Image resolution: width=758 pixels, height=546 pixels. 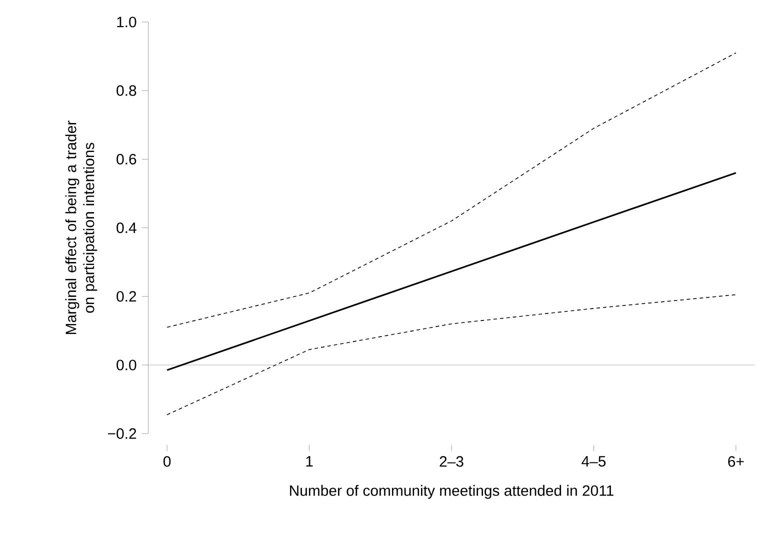 What do you see at coordinates (167, 461) in the screenshot?
I see `x-tick-label: 0` at bounding box center [167, 461].